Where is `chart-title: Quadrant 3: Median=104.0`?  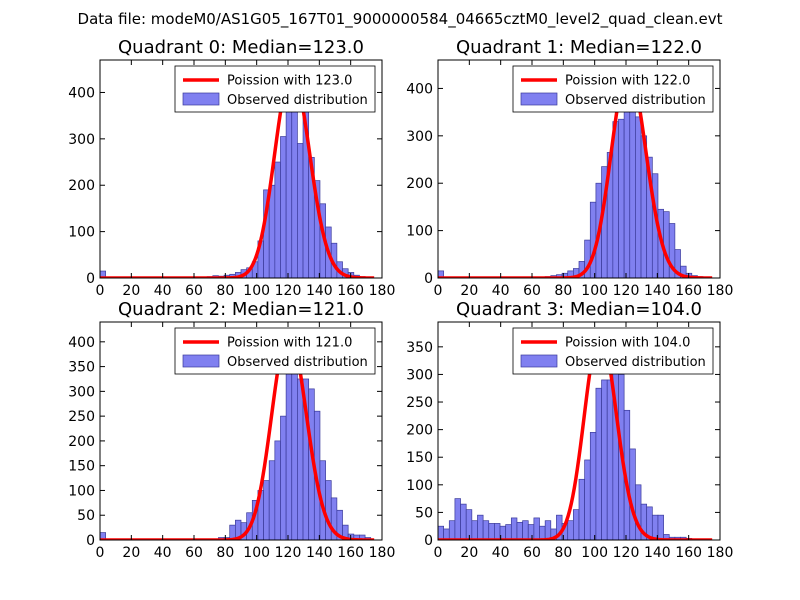
chart-title: Quadrant 3: Median=104.0 is located at coordinates (579, 309).